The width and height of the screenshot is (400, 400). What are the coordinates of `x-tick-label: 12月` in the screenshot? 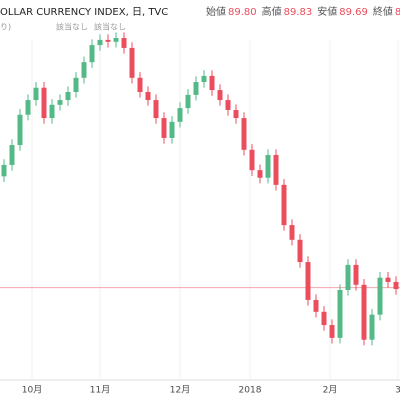 It's located at (180, 390).